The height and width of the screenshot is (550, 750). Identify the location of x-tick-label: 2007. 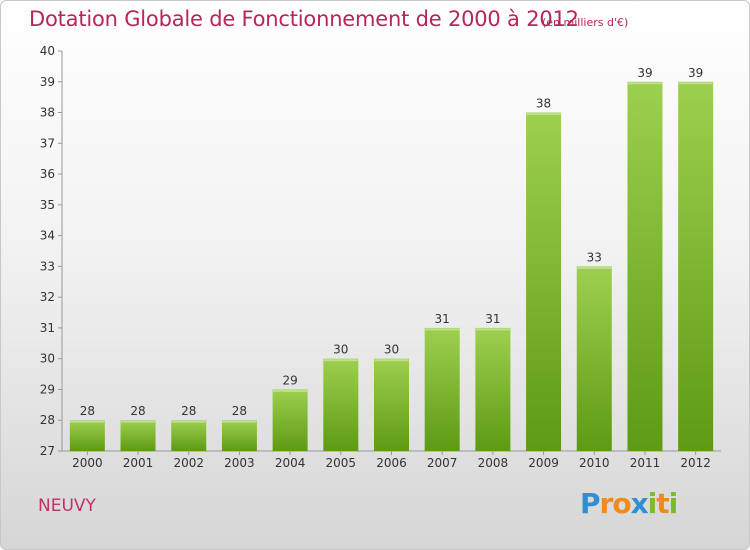
(442, 463).